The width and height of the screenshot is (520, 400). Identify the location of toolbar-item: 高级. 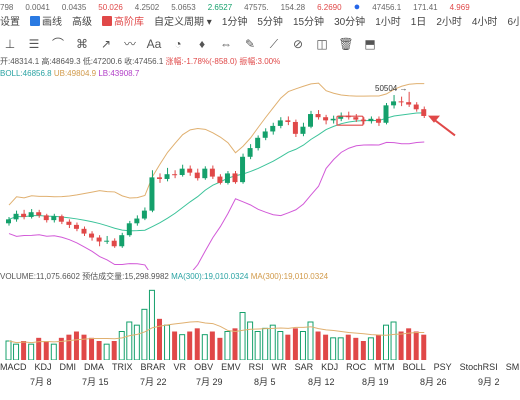
(82, 23).